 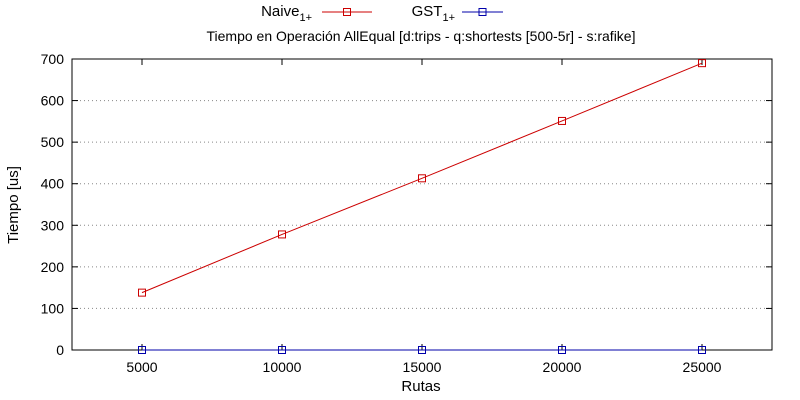 What do you see at coordinates (433, 13) in the screenshot?
I see `legend-label-gst: GST1+` at bounding box center [433, 13].